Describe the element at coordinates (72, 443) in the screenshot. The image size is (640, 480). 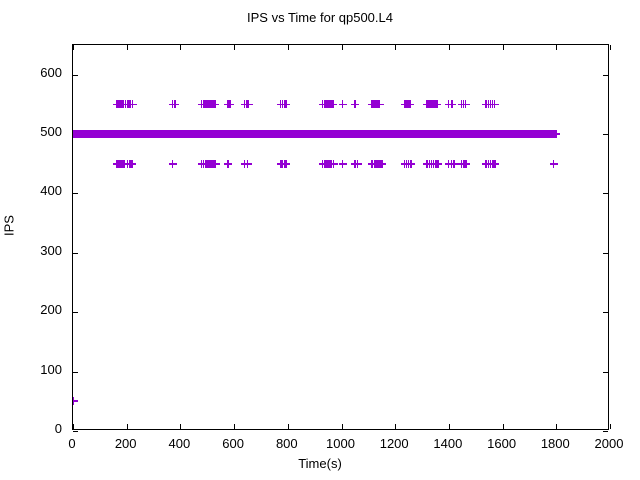
I see `x-tick-label: 0` at that location.